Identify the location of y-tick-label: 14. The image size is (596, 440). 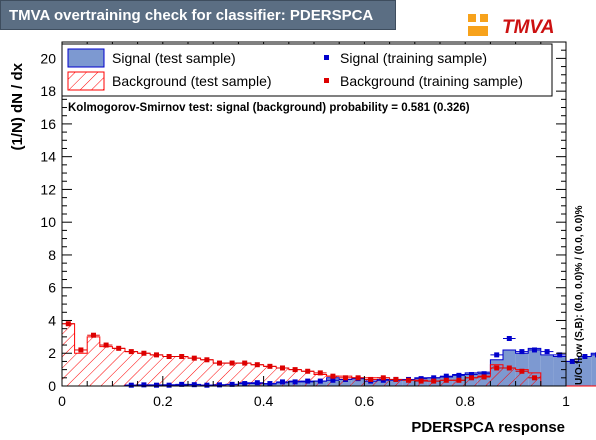
(48, 157).